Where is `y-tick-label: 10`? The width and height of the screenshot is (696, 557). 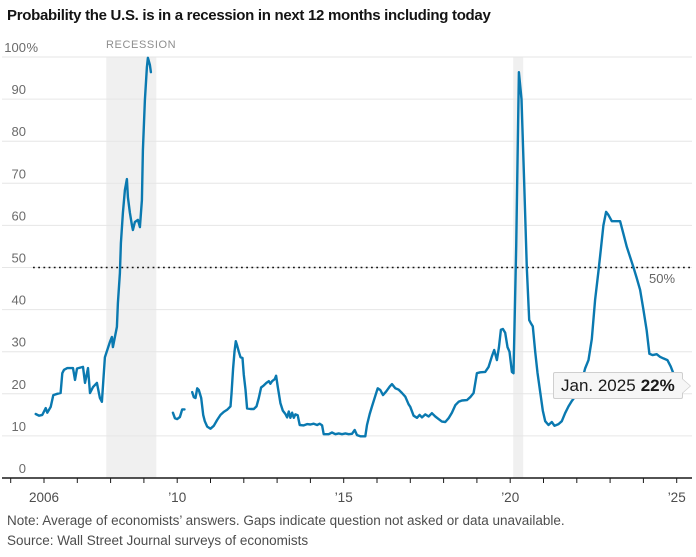
y-tick-label: 10 is located at coordinates (19, 426).